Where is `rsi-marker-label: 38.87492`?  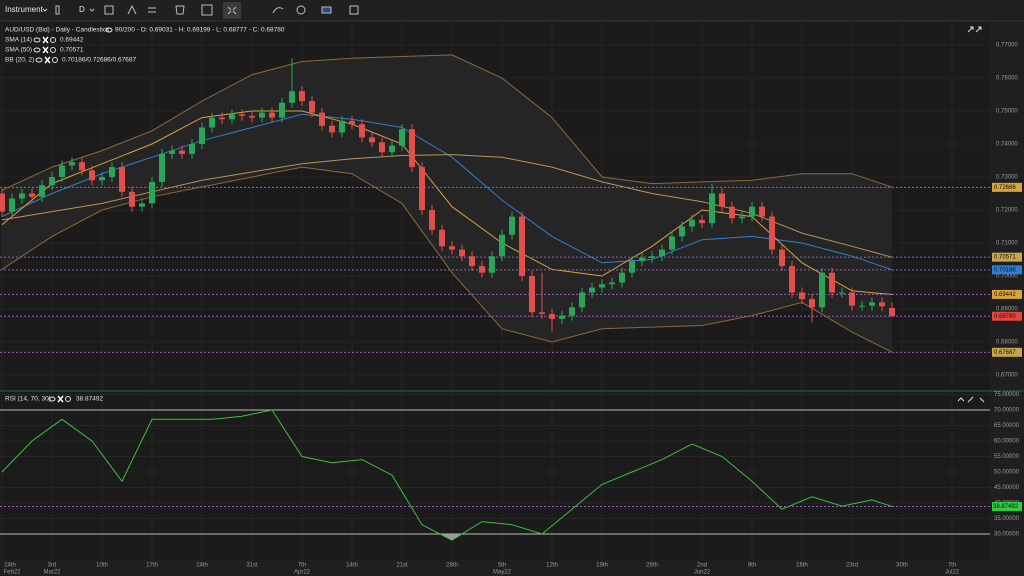 rsi-marker-label: 38.87492 is located at coordinates (1006, 507).